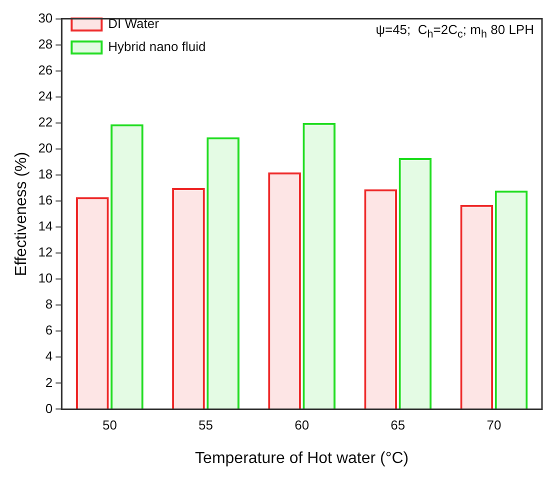 Image resolution: width=554 pixels, height=480 pixels. Describe the element at coordinates (45, 278) in the screenshot. I see `y-tick-label: 10` at that location.